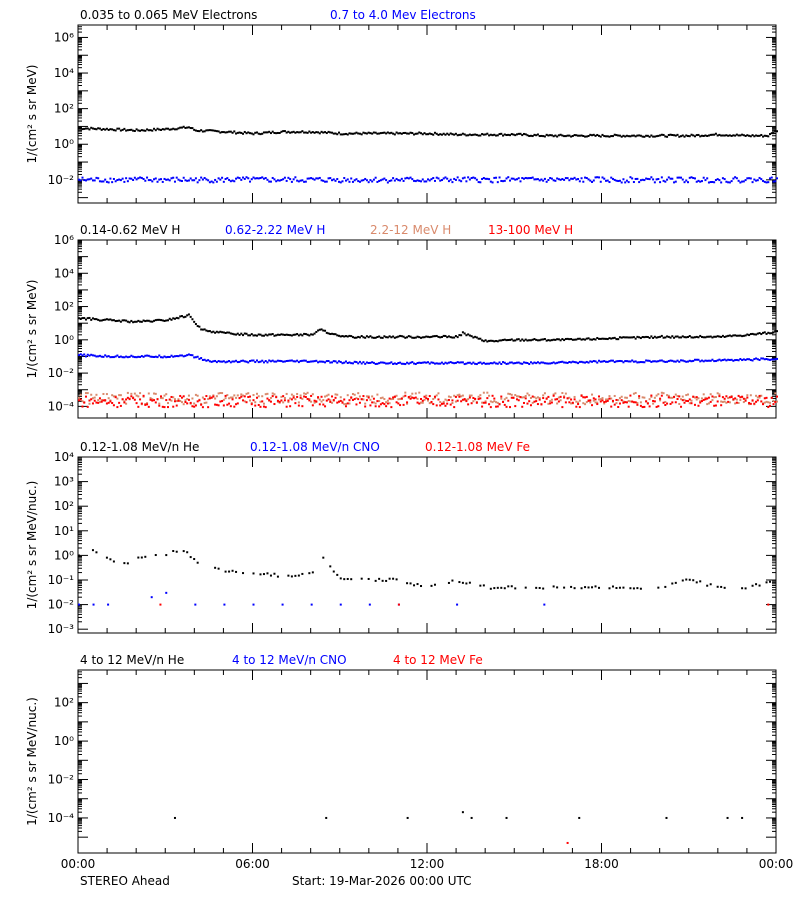 This screenshot has height=900, width=800. I want to click on x-tick-label: 18:00, so click(601, 864).